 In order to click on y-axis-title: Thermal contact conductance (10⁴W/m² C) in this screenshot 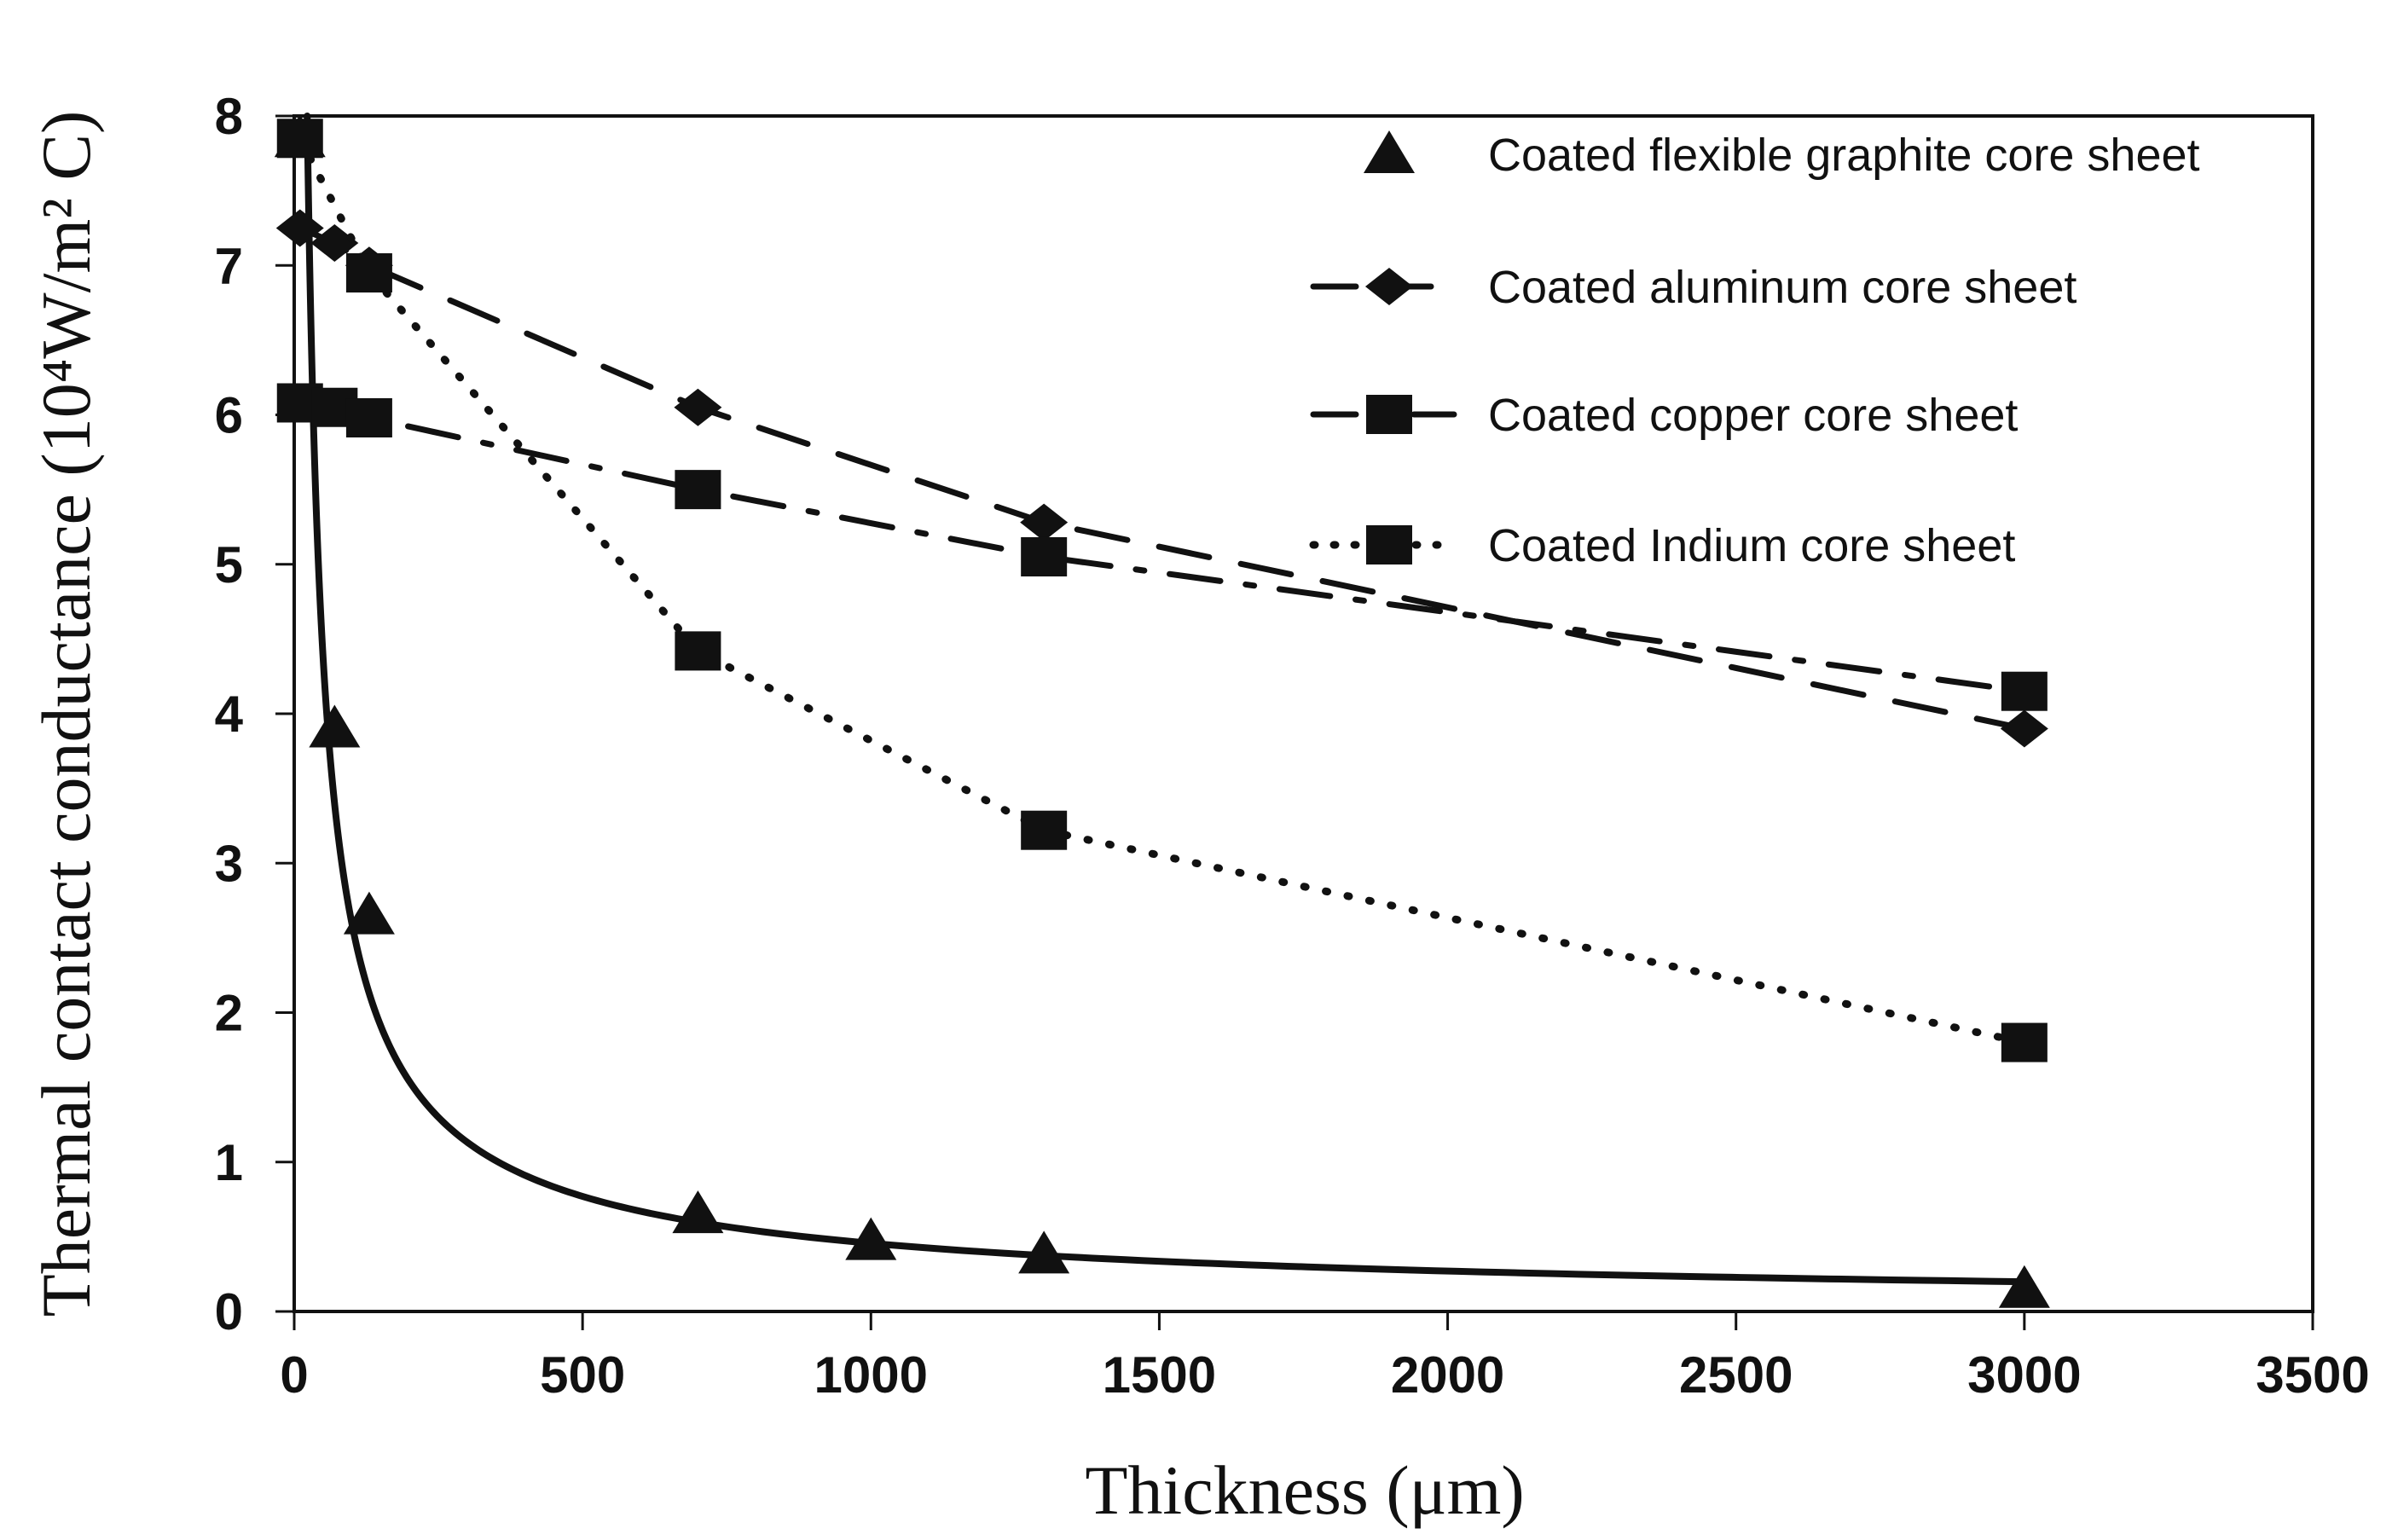, I will do `click(66, 714)`.